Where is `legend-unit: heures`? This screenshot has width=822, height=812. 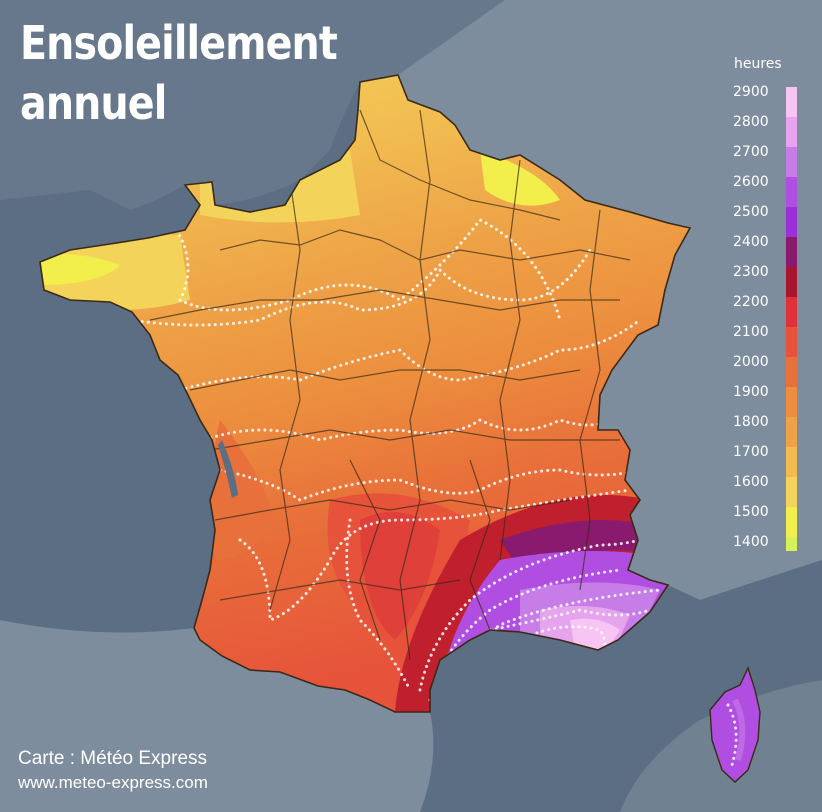 legend-unit: heures is located at coordinates (758, 64).